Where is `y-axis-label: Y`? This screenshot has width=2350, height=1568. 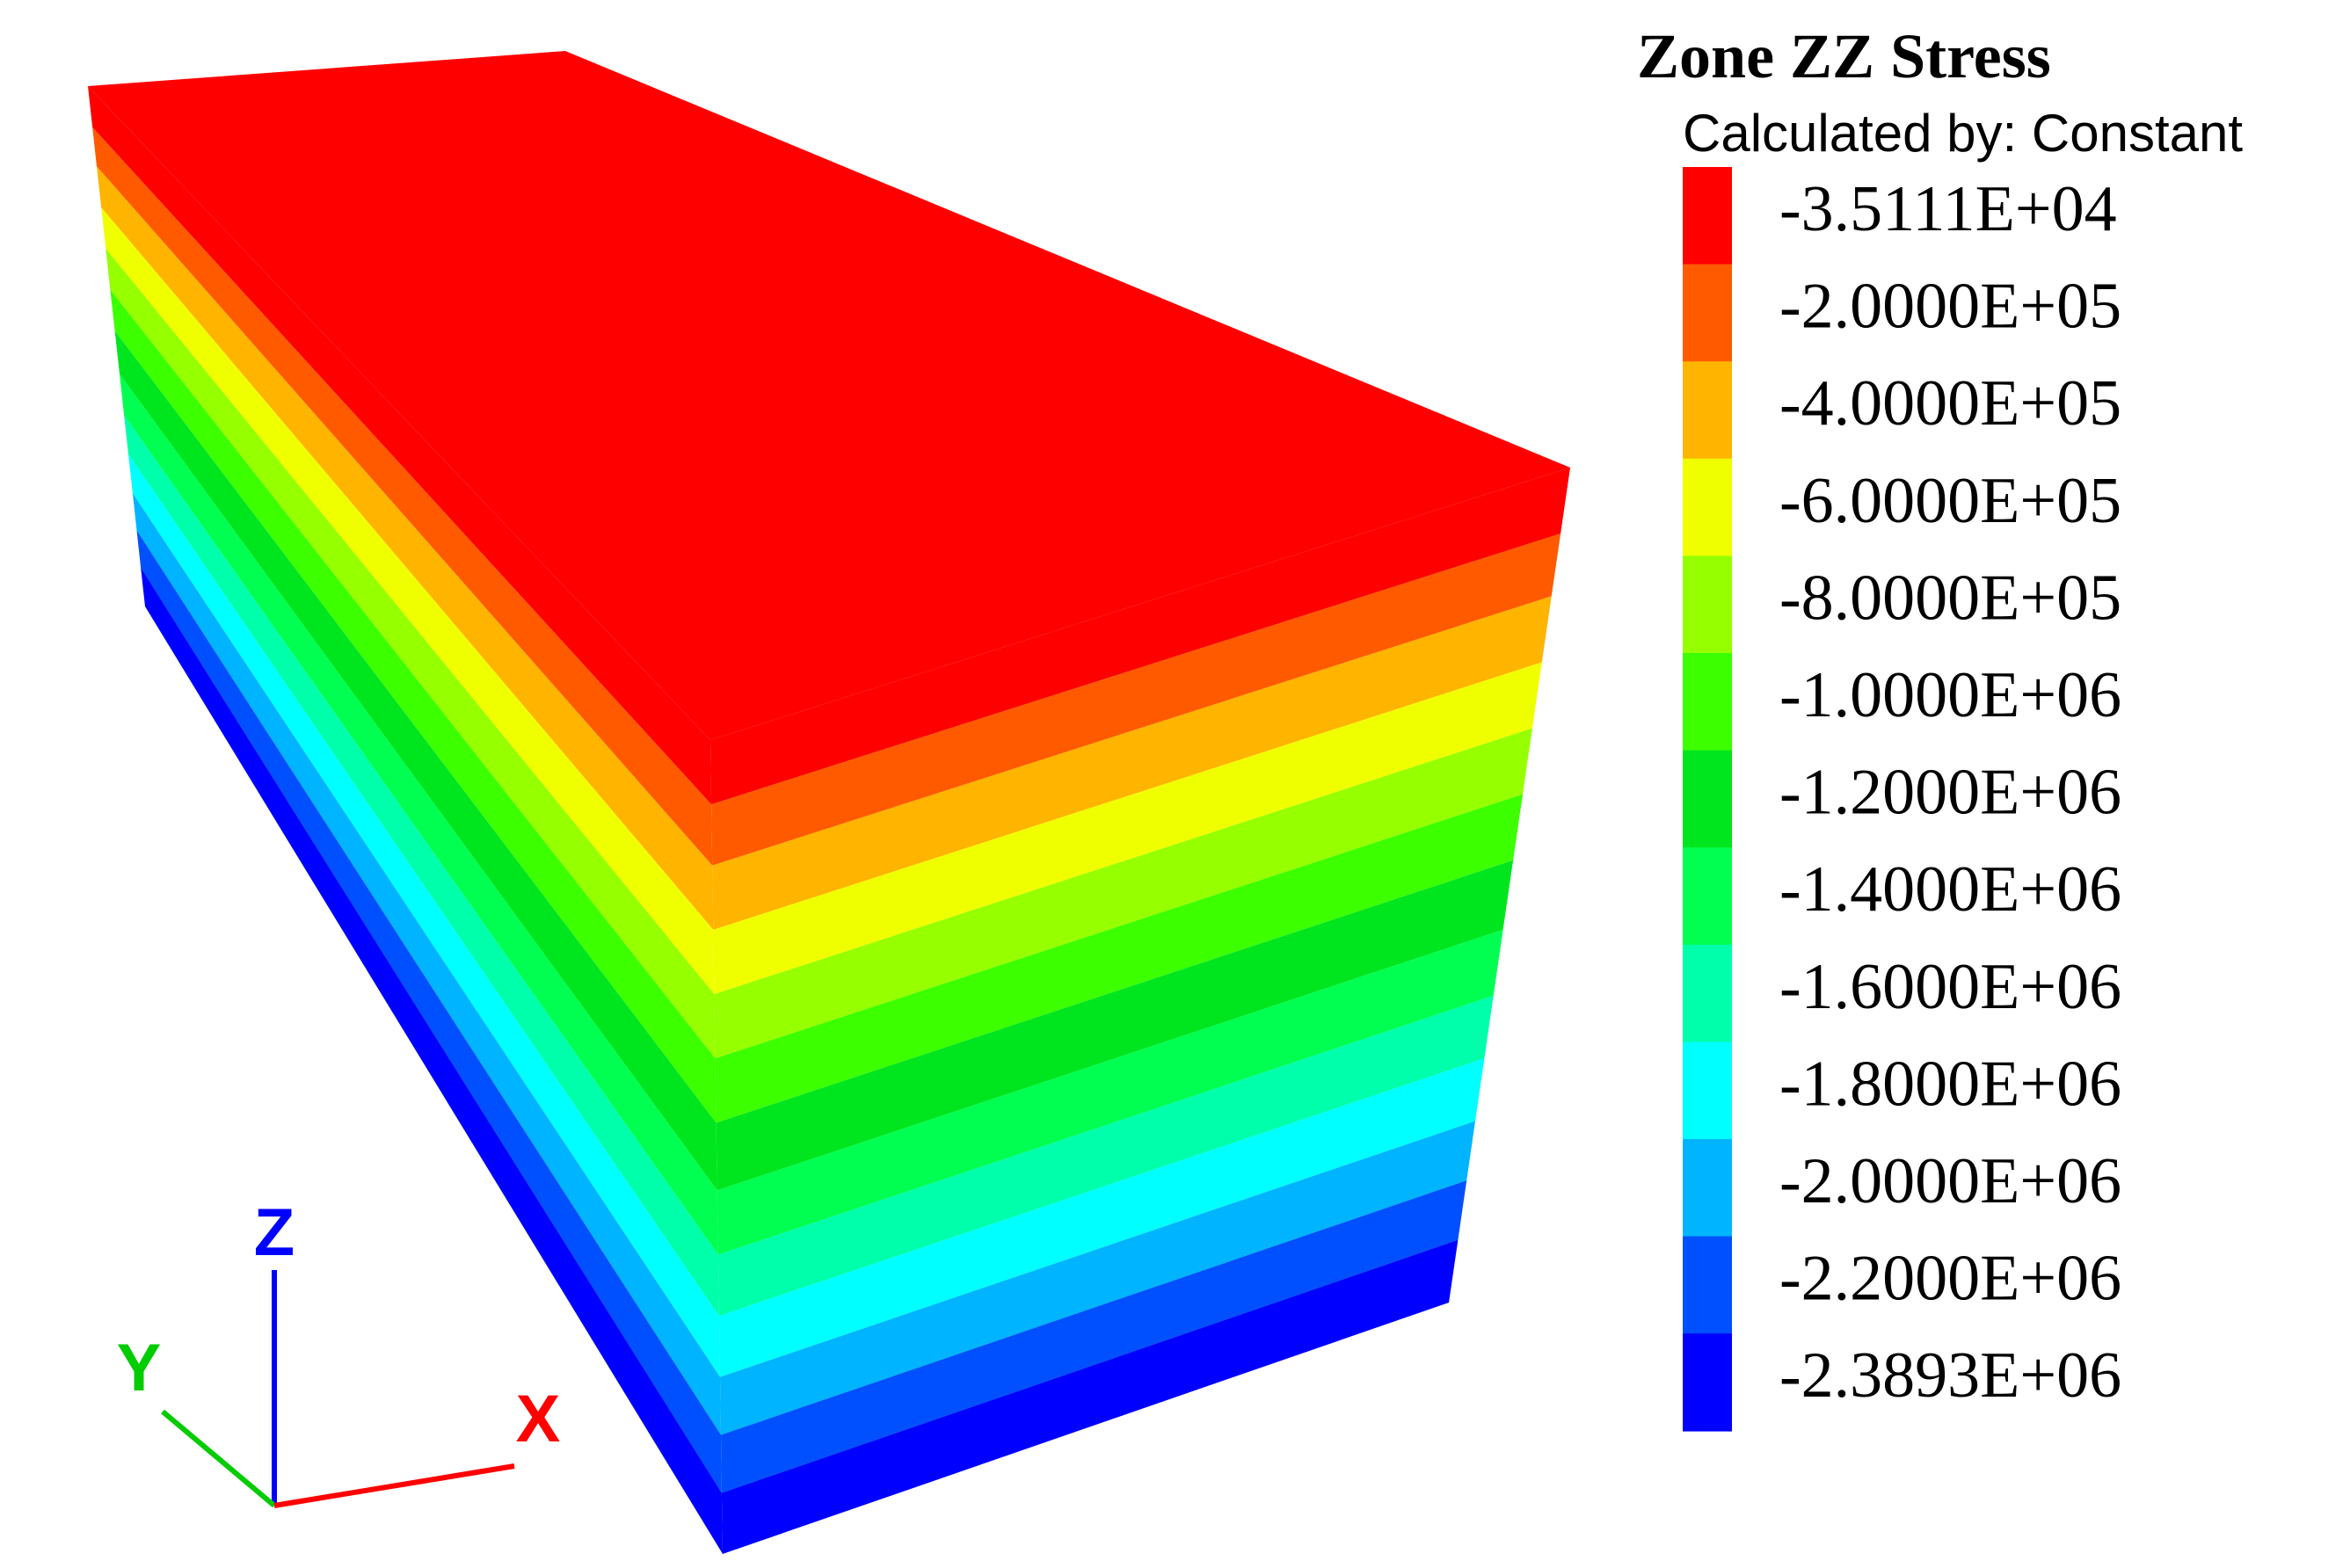
y-axis-label: Y is located at coordinates (140, 1368).